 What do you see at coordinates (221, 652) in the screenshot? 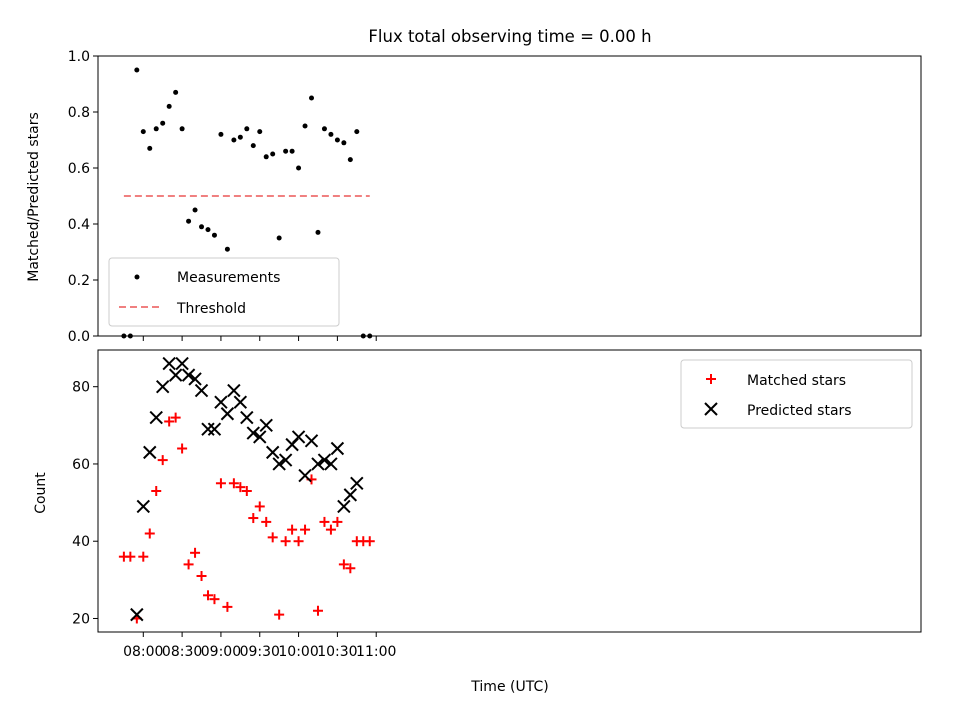
I see `x-tick-label: 09:00` at bounding box center [221, 652].